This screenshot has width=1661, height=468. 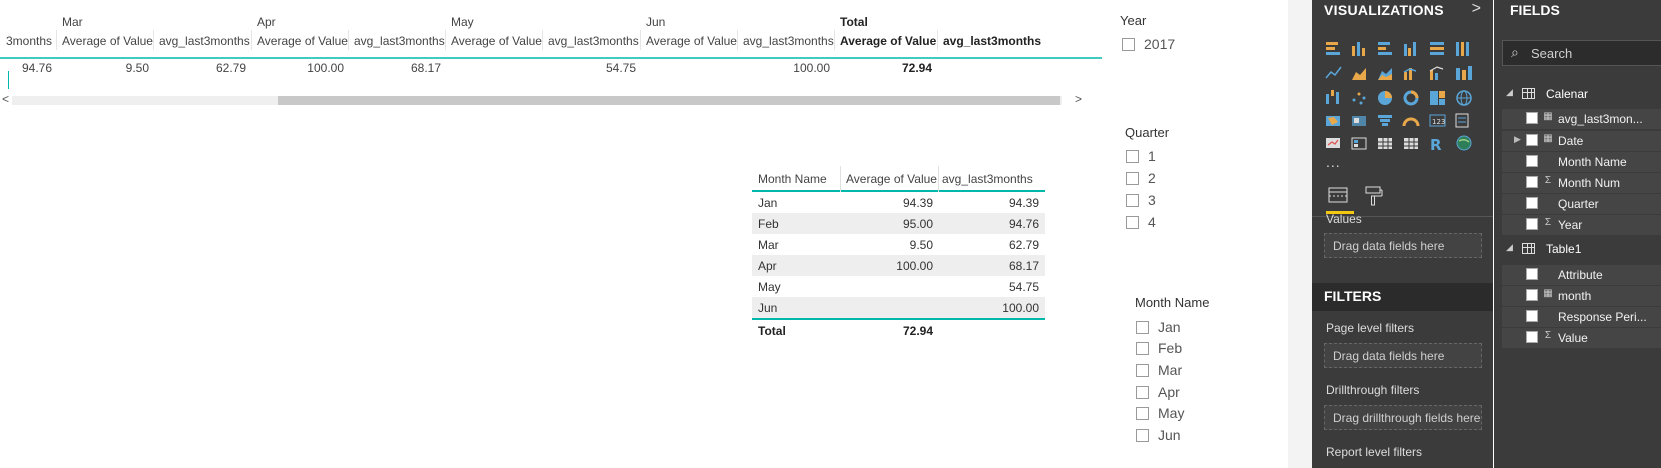 What do you see at coordinates (1141, 222) in the screenshot?
I see `slicer-option: 4` at bounding box center [1141, 222].